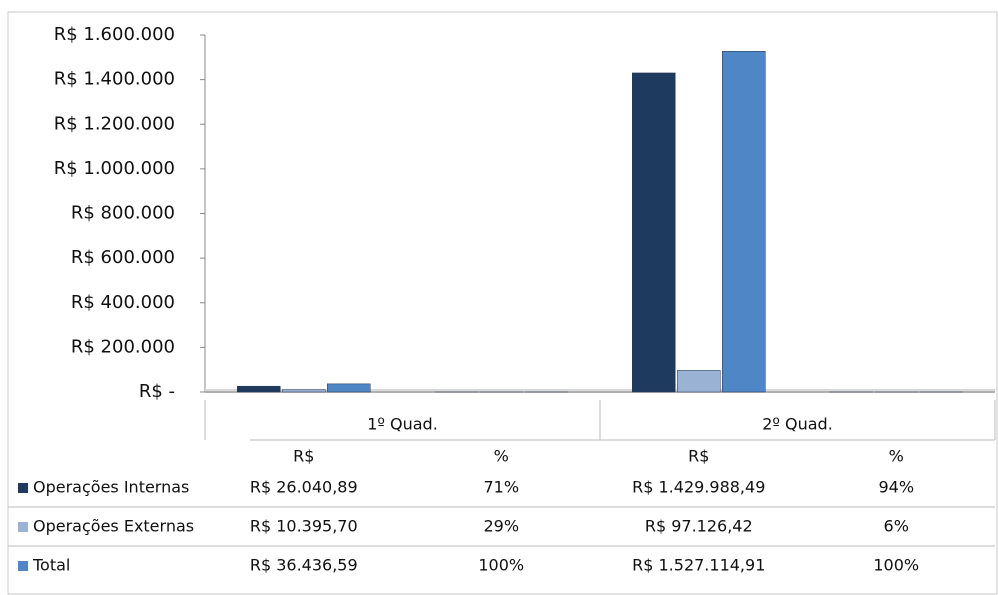  Describe the element at coordinates (123, 346) in the screenshot. I see `y-tick-label: R$ 200.000` at that location.